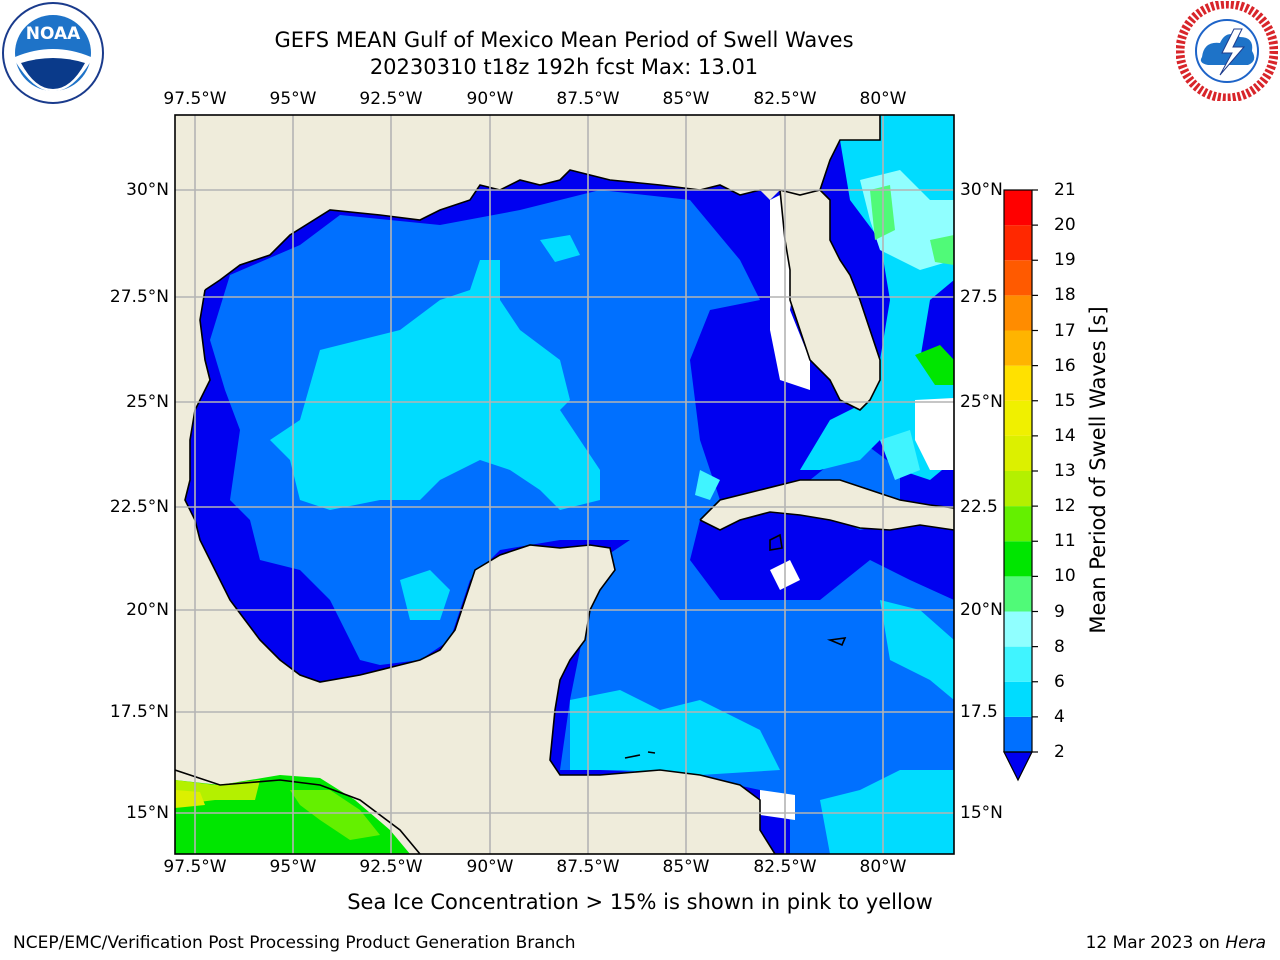 The height and width of the screenshot is (960, 1280). Describe the element at coordinates (830, 300) in the screenshot. I see `land-florida` at that location.